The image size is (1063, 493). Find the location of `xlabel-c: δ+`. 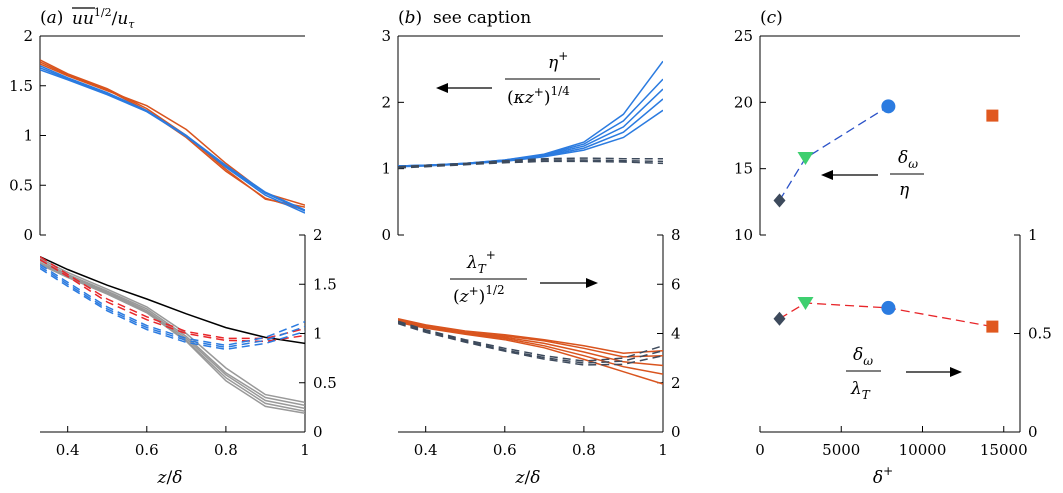

xlabel-c: δ+ is located at coordinates (883, 476).